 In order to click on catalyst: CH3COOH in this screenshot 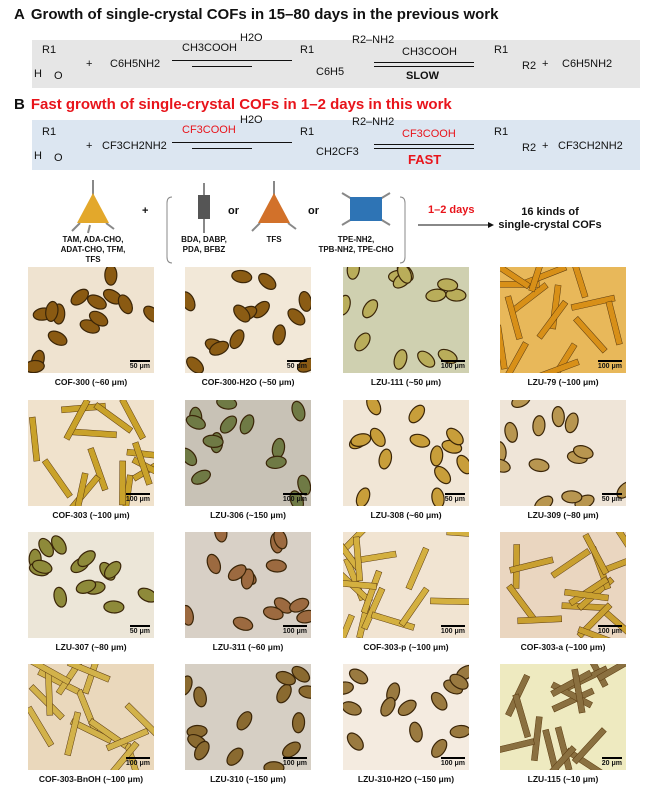, I will do `click(210, 48)`.